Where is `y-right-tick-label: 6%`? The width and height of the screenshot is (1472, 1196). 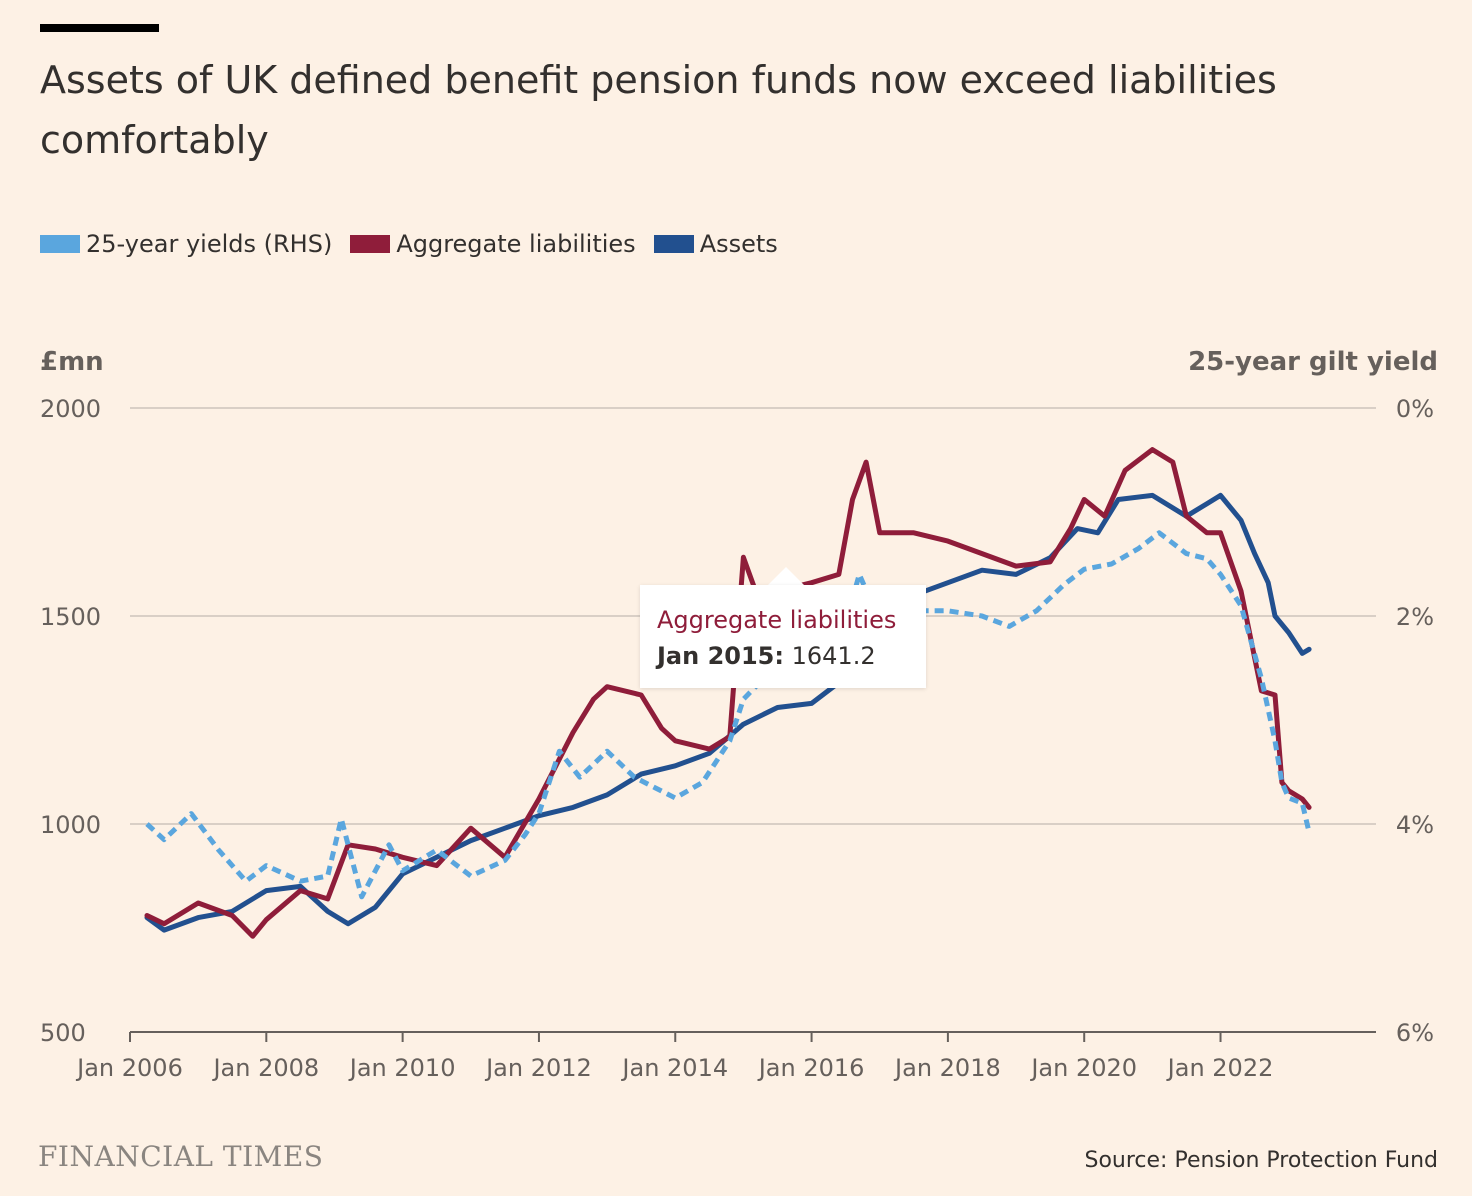 y-right-tick-label: 6% is located at coordinates (1415, 1033).